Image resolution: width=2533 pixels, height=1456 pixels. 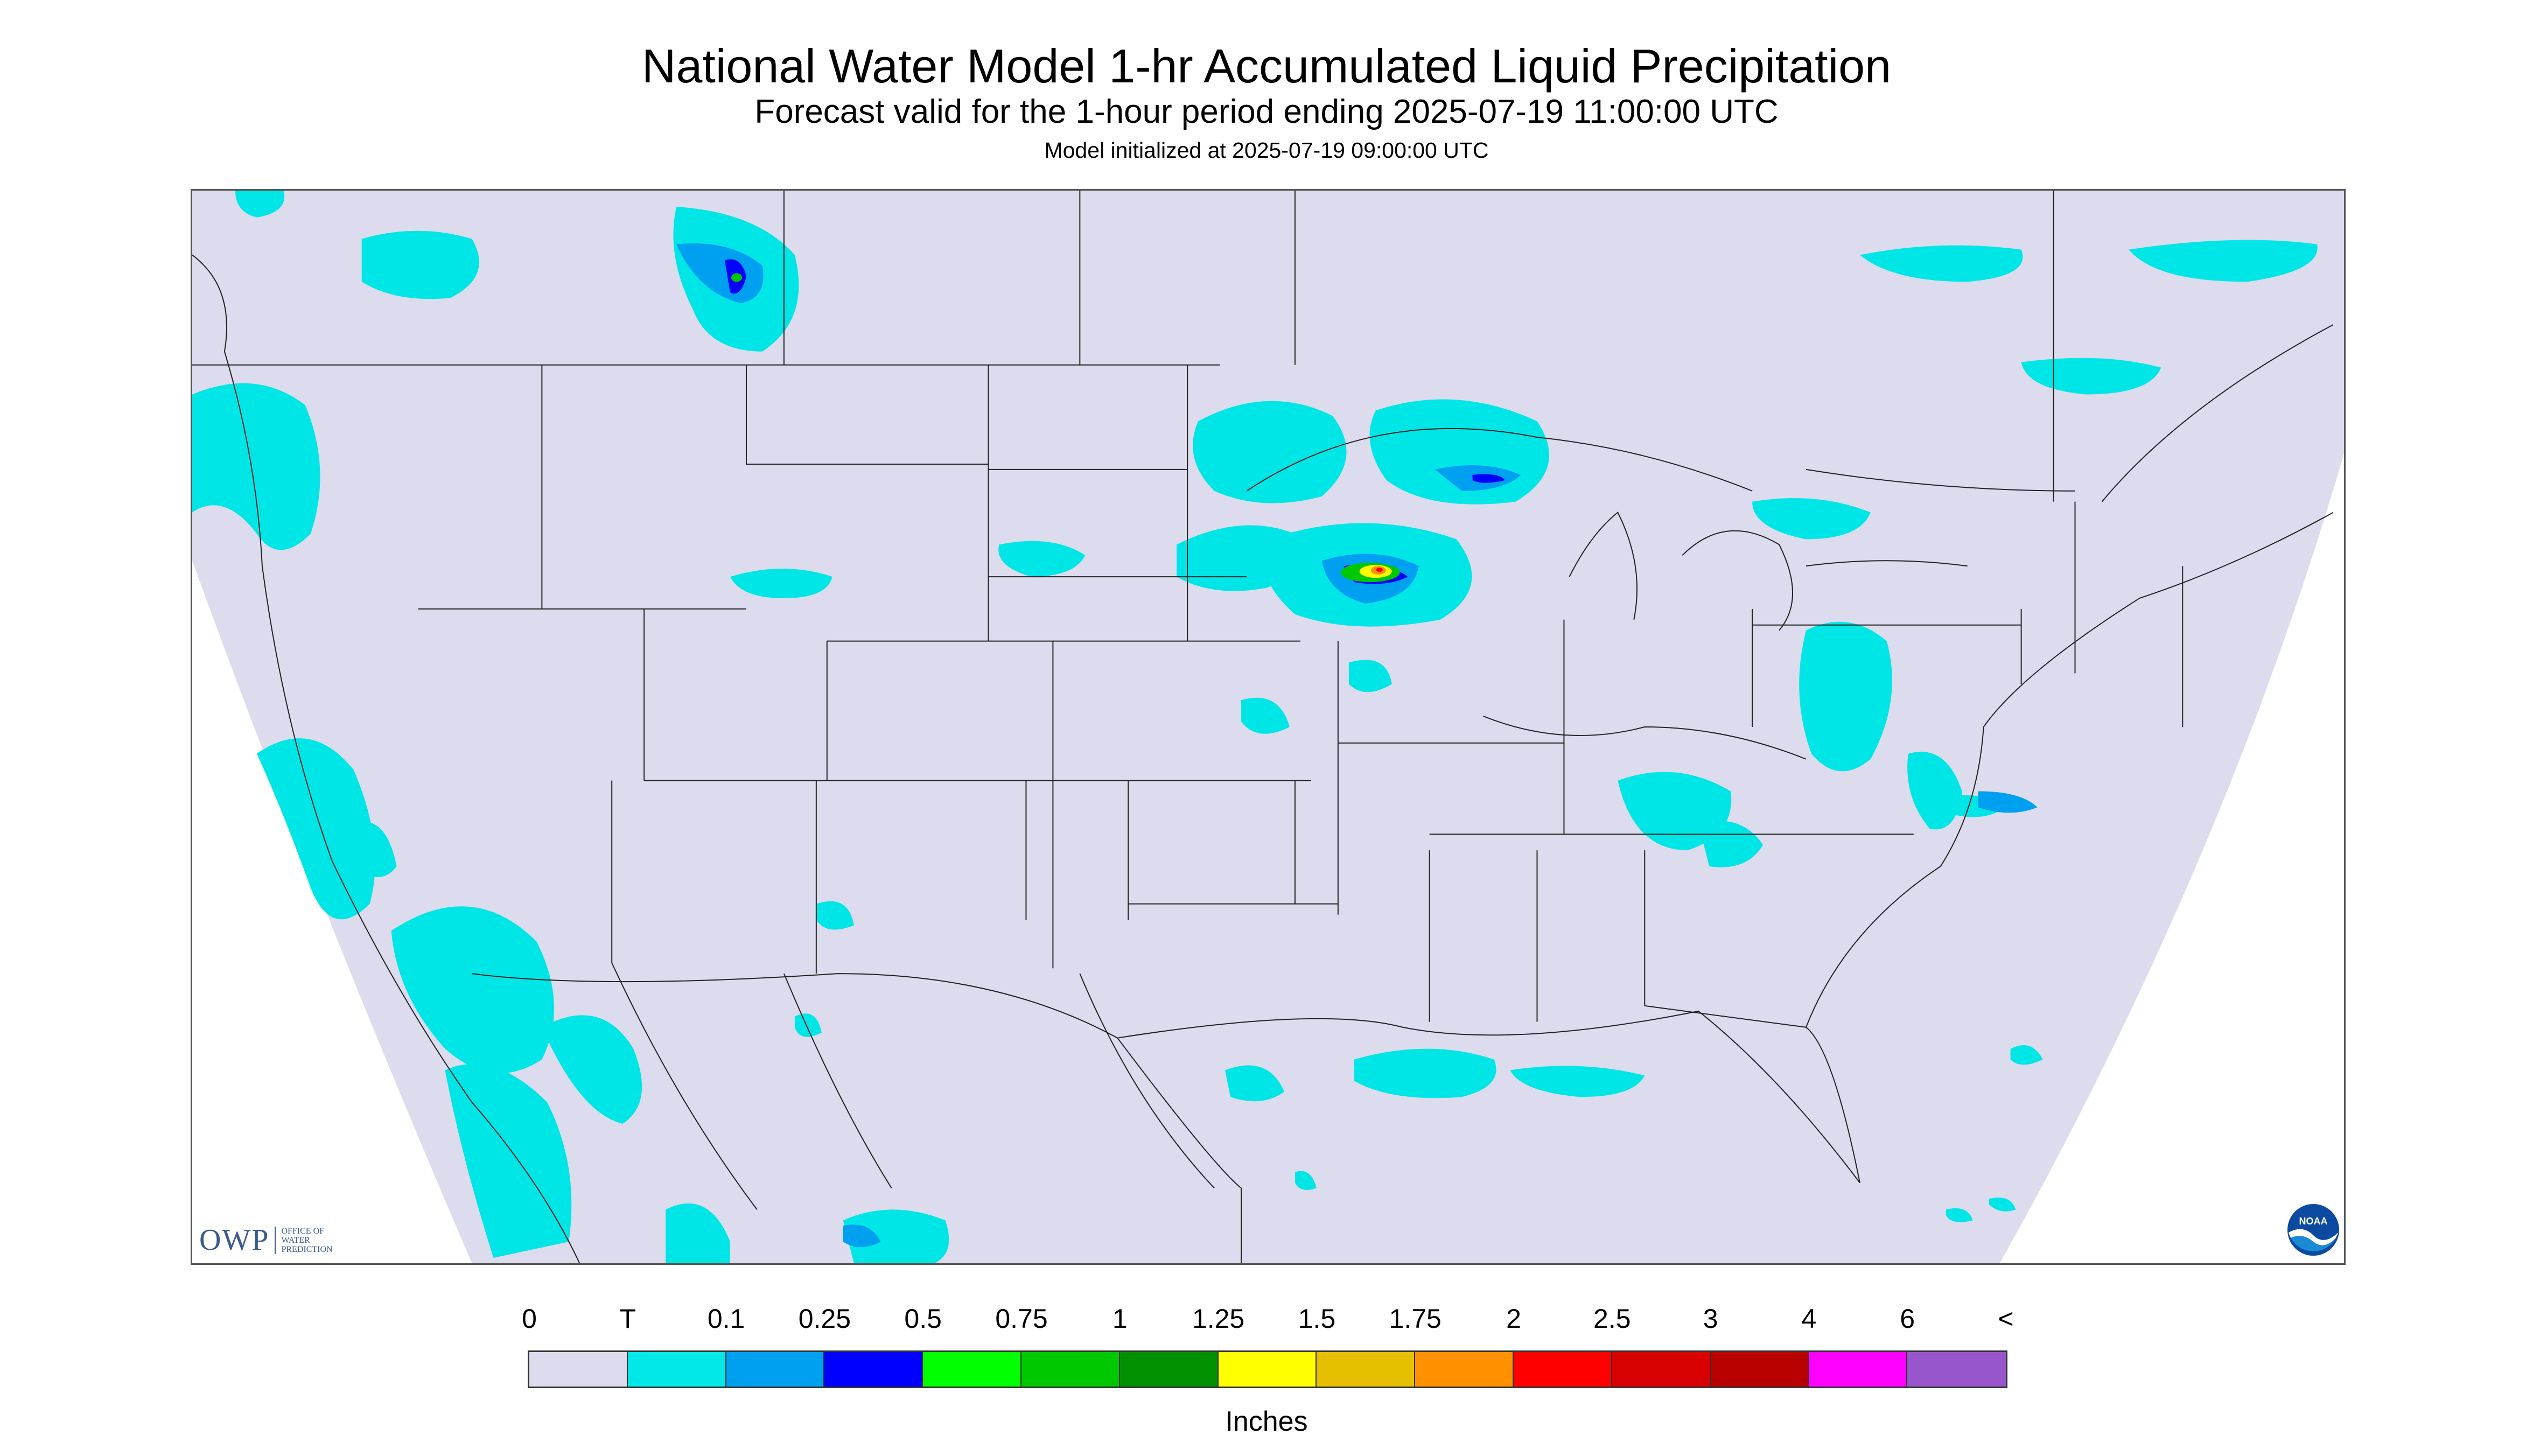 What do you see at coordinates (1514, 1319) in the screenshot?
I see `legend-tick-label: 2` at bounding box center [1514, 1319].